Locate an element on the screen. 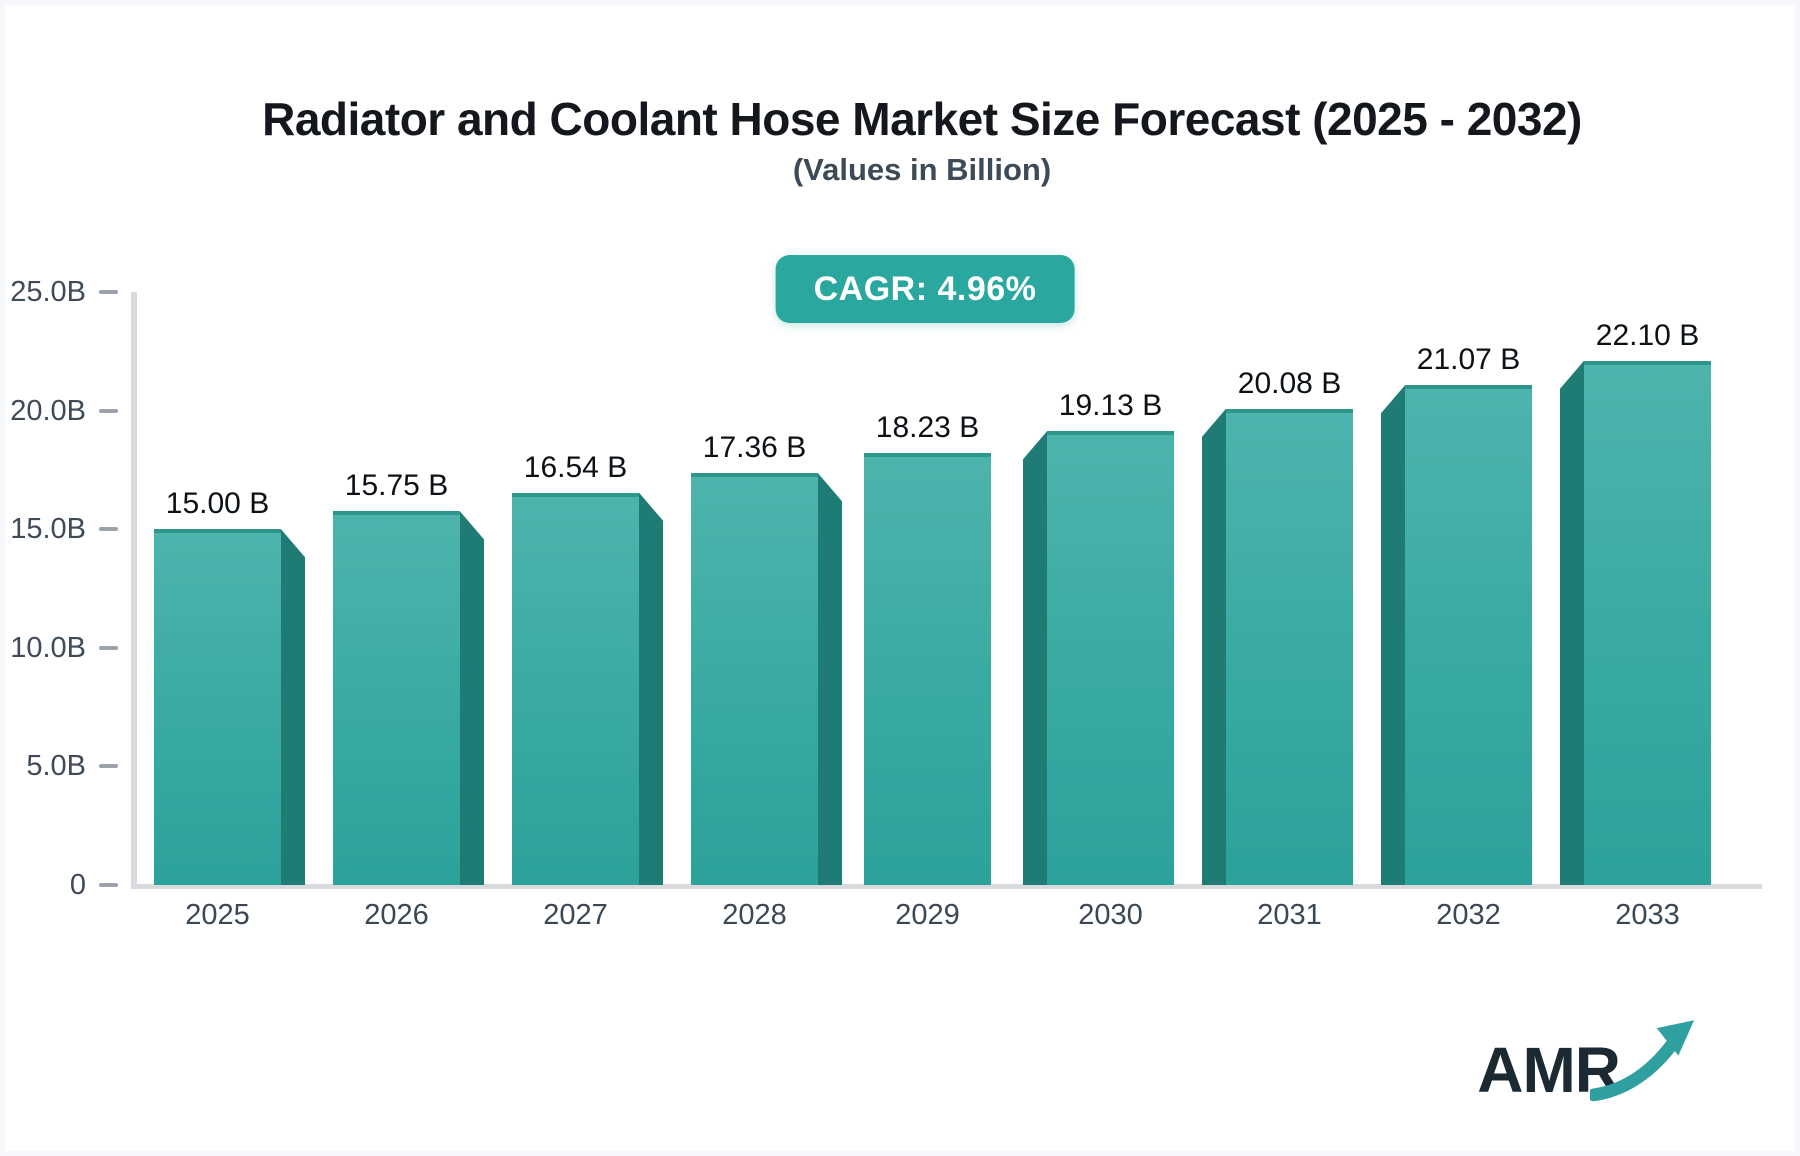 The width and height of the screenshot is (1800, 1156). bar-2027: 16.54 B 2027 is located at coordinates (587, 691).